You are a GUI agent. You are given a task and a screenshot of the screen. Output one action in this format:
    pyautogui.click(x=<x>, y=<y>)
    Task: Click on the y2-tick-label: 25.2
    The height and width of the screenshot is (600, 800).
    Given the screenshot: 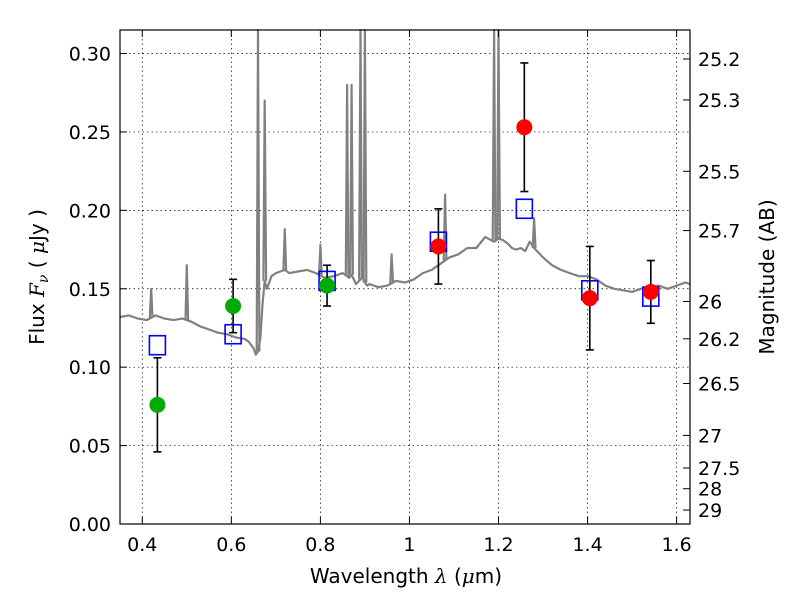 What is the action you would take?
    pyautogui.click(x=719, y=60)
    